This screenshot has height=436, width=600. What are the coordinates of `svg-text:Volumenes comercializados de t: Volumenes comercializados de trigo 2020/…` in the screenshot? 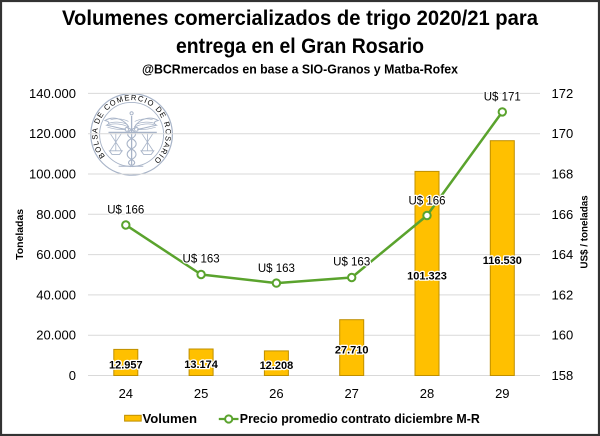 It's located at (300, 18).